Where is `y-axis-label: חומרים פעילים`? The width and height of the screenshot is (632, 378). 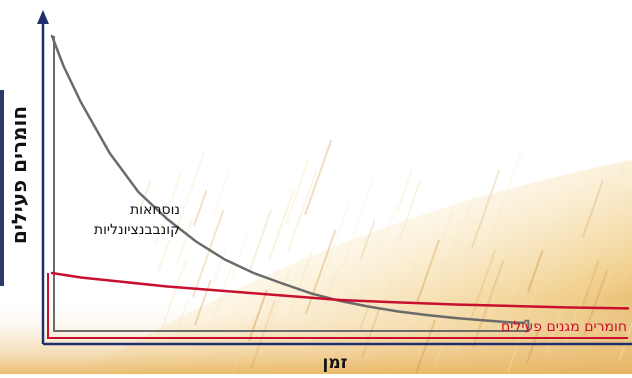 y-axis-label: חומרים פעילים is located at coordinates (19, 175).